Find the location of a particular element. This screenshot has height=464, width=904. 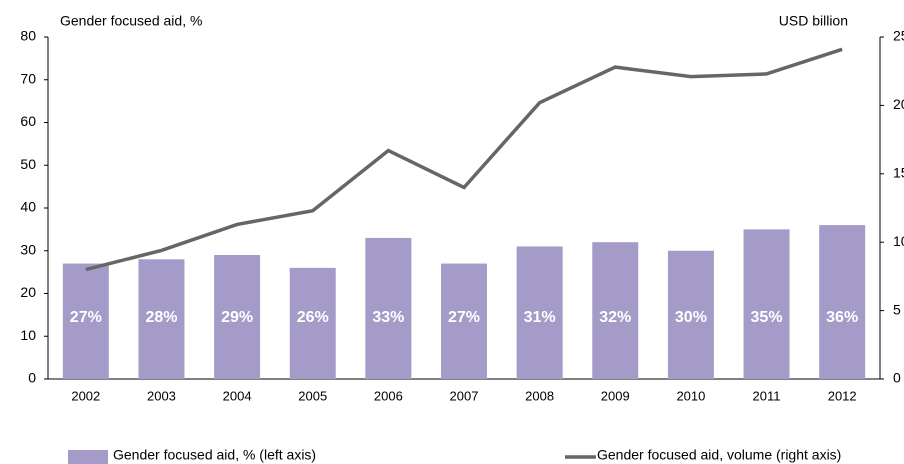

x-tick-label: 2003 is located at coordinates (161, 395).